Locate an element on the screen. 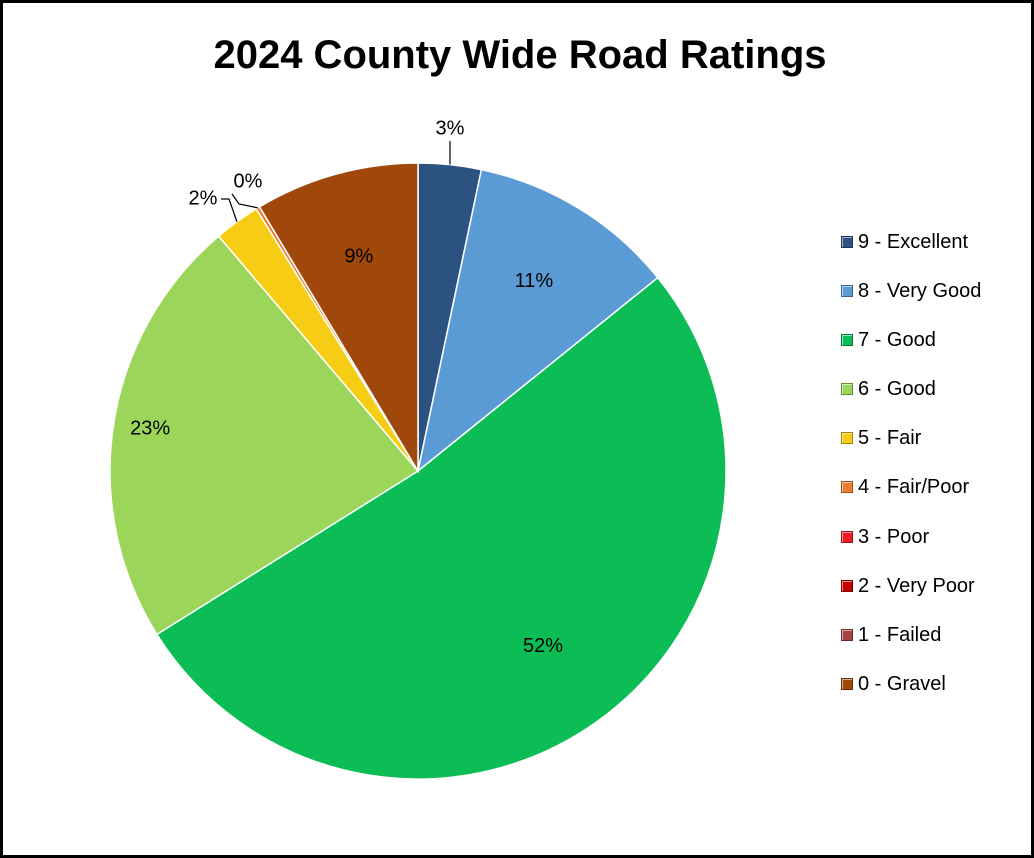 Image resolution: width=1034 pixels, height=858 pixels. data-label-4-fair-poor: 0% is located at coordinates (248, 181).